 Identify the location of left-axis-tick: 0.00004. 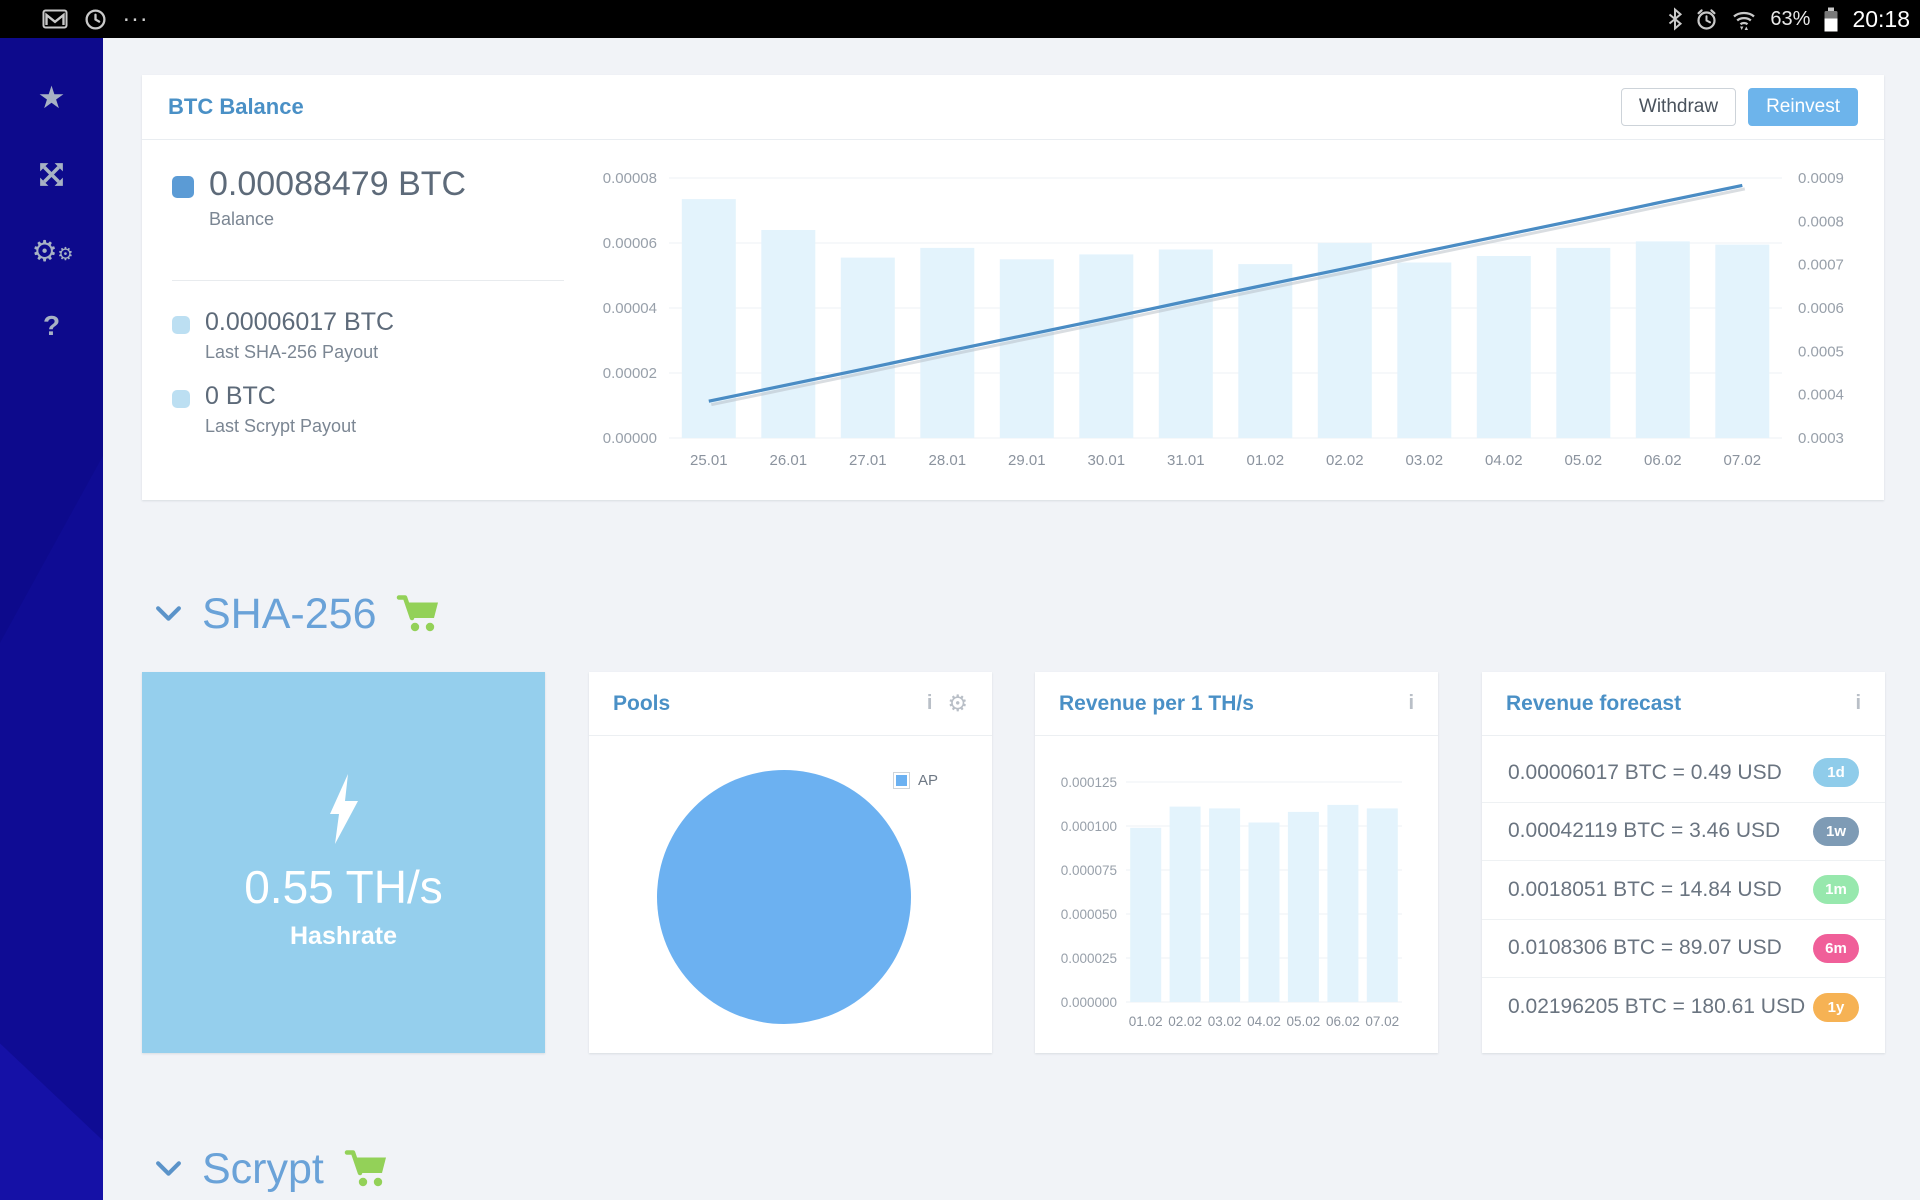
(630, 308).